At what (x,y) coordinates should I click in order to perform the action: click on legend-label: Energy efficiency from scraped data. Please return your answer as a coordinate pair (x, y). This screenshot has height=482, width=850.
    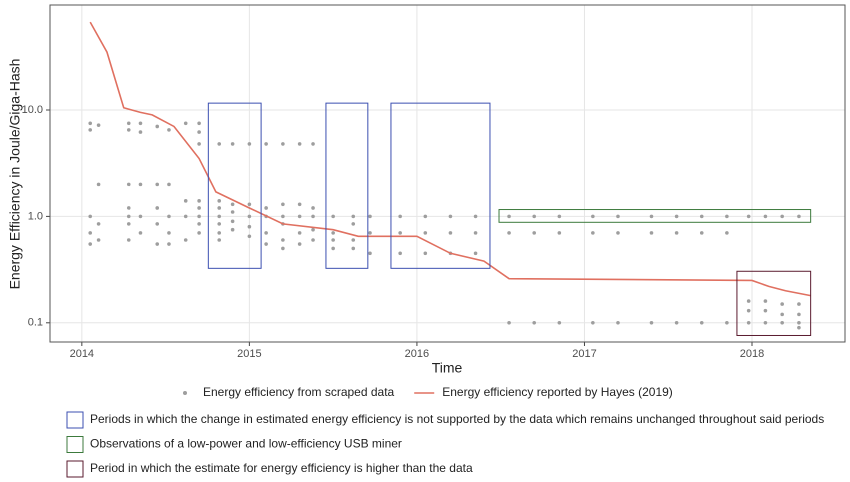
    Looking at the image, I should click on (299, 392).